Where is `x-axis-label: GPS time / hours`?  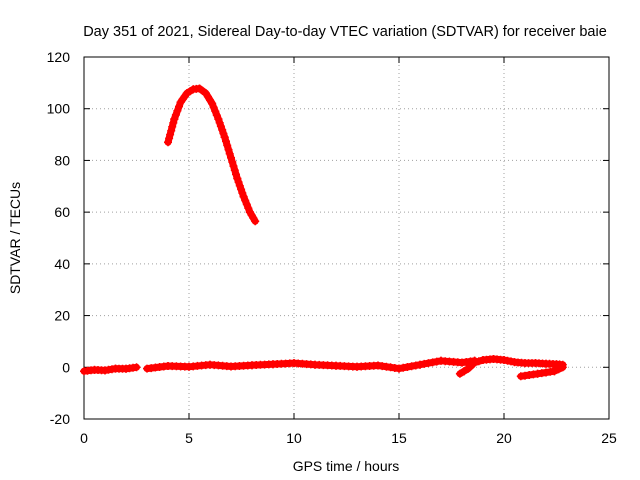
x-axis-label: GPS time / hours is located at coordinates (346, 466).